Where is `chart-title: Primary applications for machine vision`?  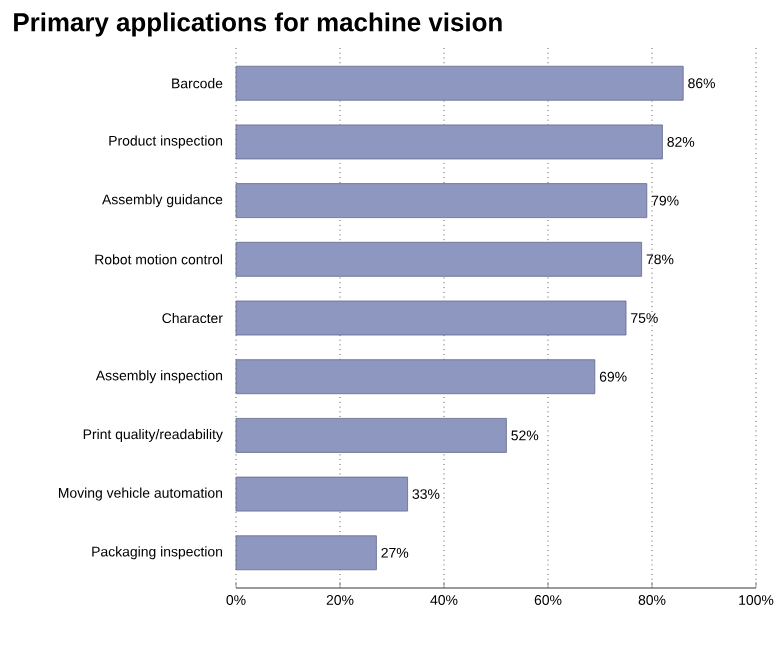 chart-title: Primary applications for machine vision is located at coordinates (258, 24).